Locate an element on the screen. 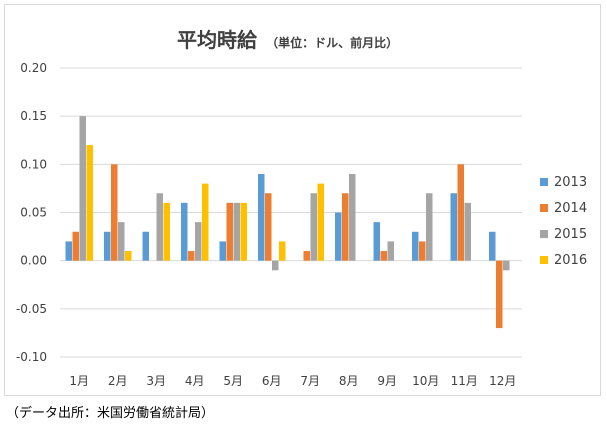 This screenshot has width=607, height=426. x-tick-label: 1月 is located at coordinates (79, 381).